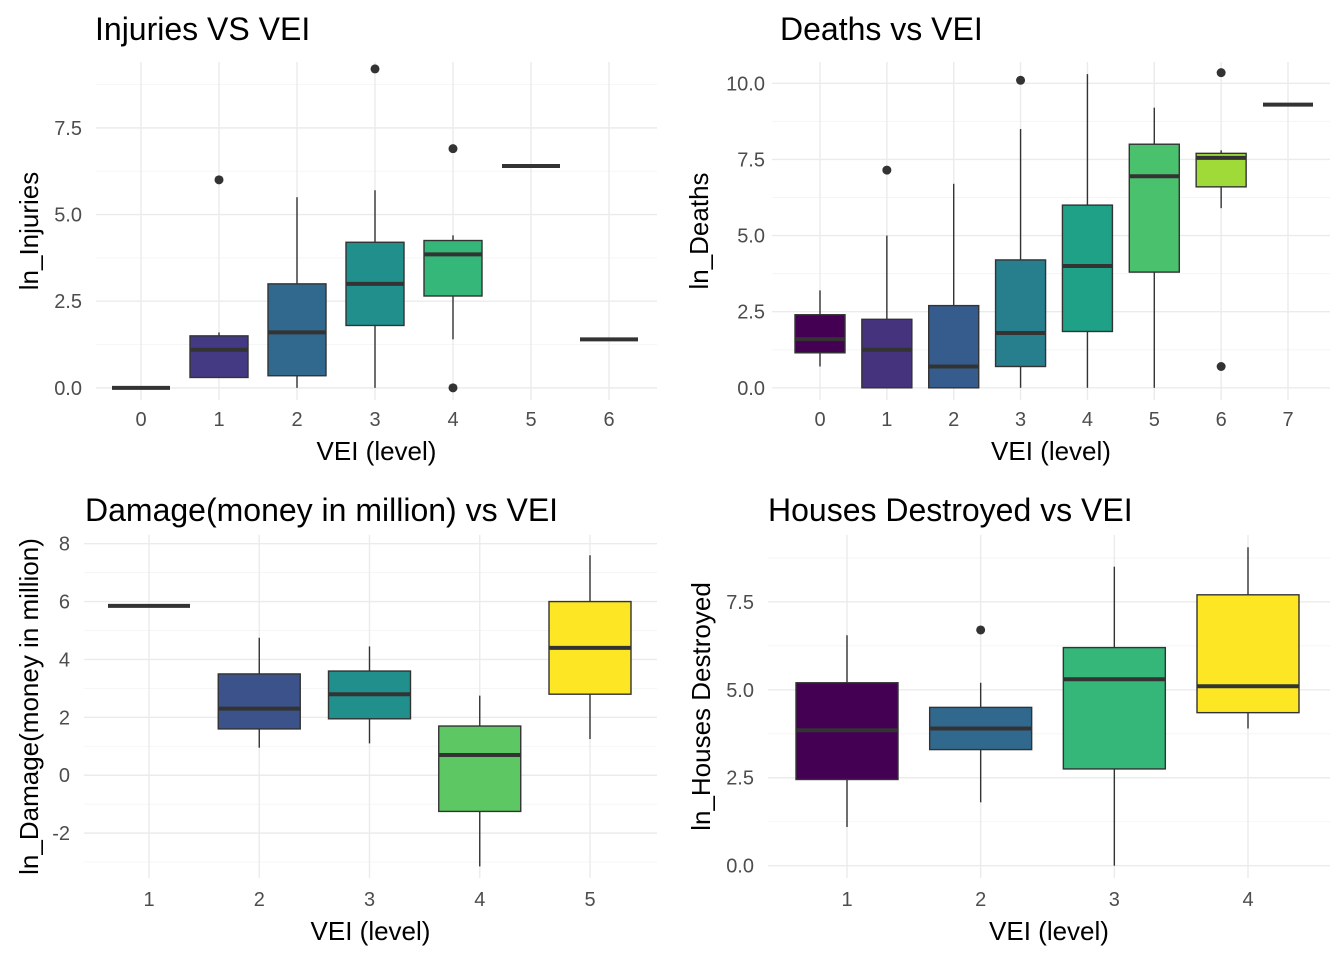 The image size is (1344, 960). I want to click on chart-title: Houses Destroyed vs VEI, so click(950, 510).